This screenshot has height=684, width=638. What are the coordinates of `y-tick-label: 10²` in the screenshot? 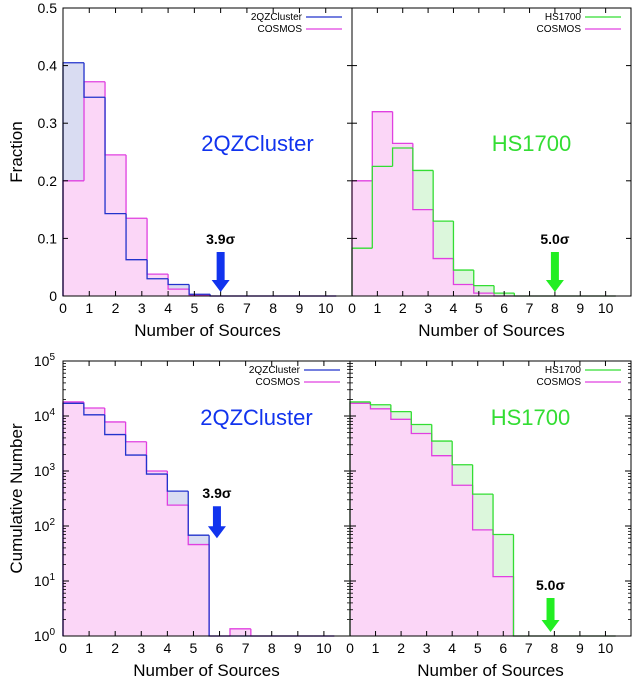 It's located at (45, 525).